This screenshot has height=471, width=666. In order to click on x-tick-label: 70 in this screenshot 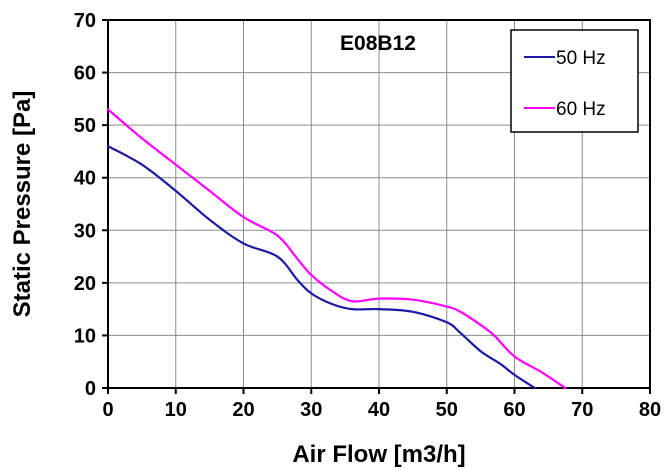, I will do `click(582, 410)`.